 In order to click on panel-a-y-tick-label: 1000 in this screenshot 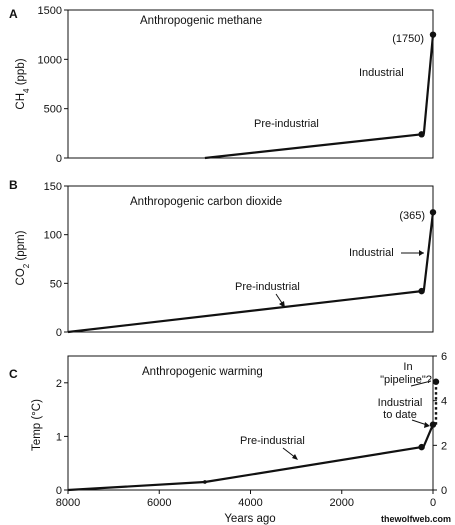, I will do `click(50, 60)`.